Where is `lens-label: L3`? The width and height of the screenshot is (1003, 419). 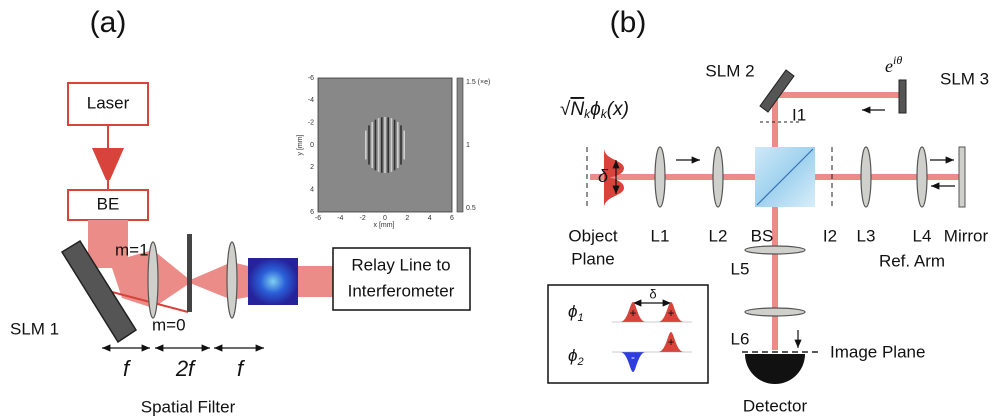
lens-label: L3 is located at coordinates (866, 235).